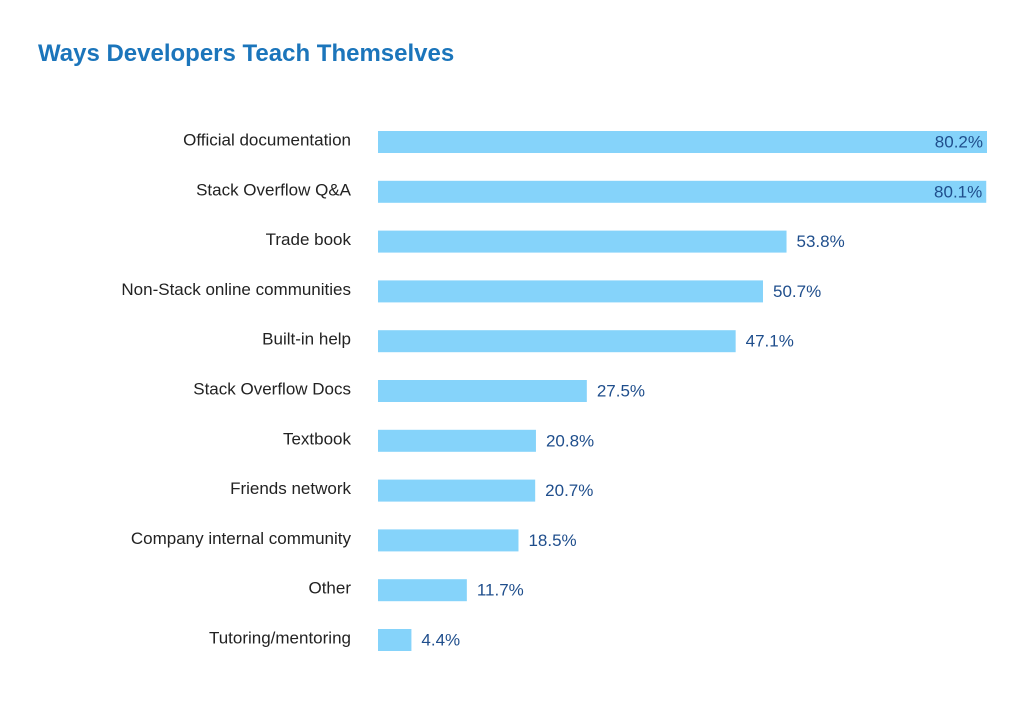 The width and height of the screenshot is (1021, 703). I want to click on value-label: 47.1%, so click(770, 341).